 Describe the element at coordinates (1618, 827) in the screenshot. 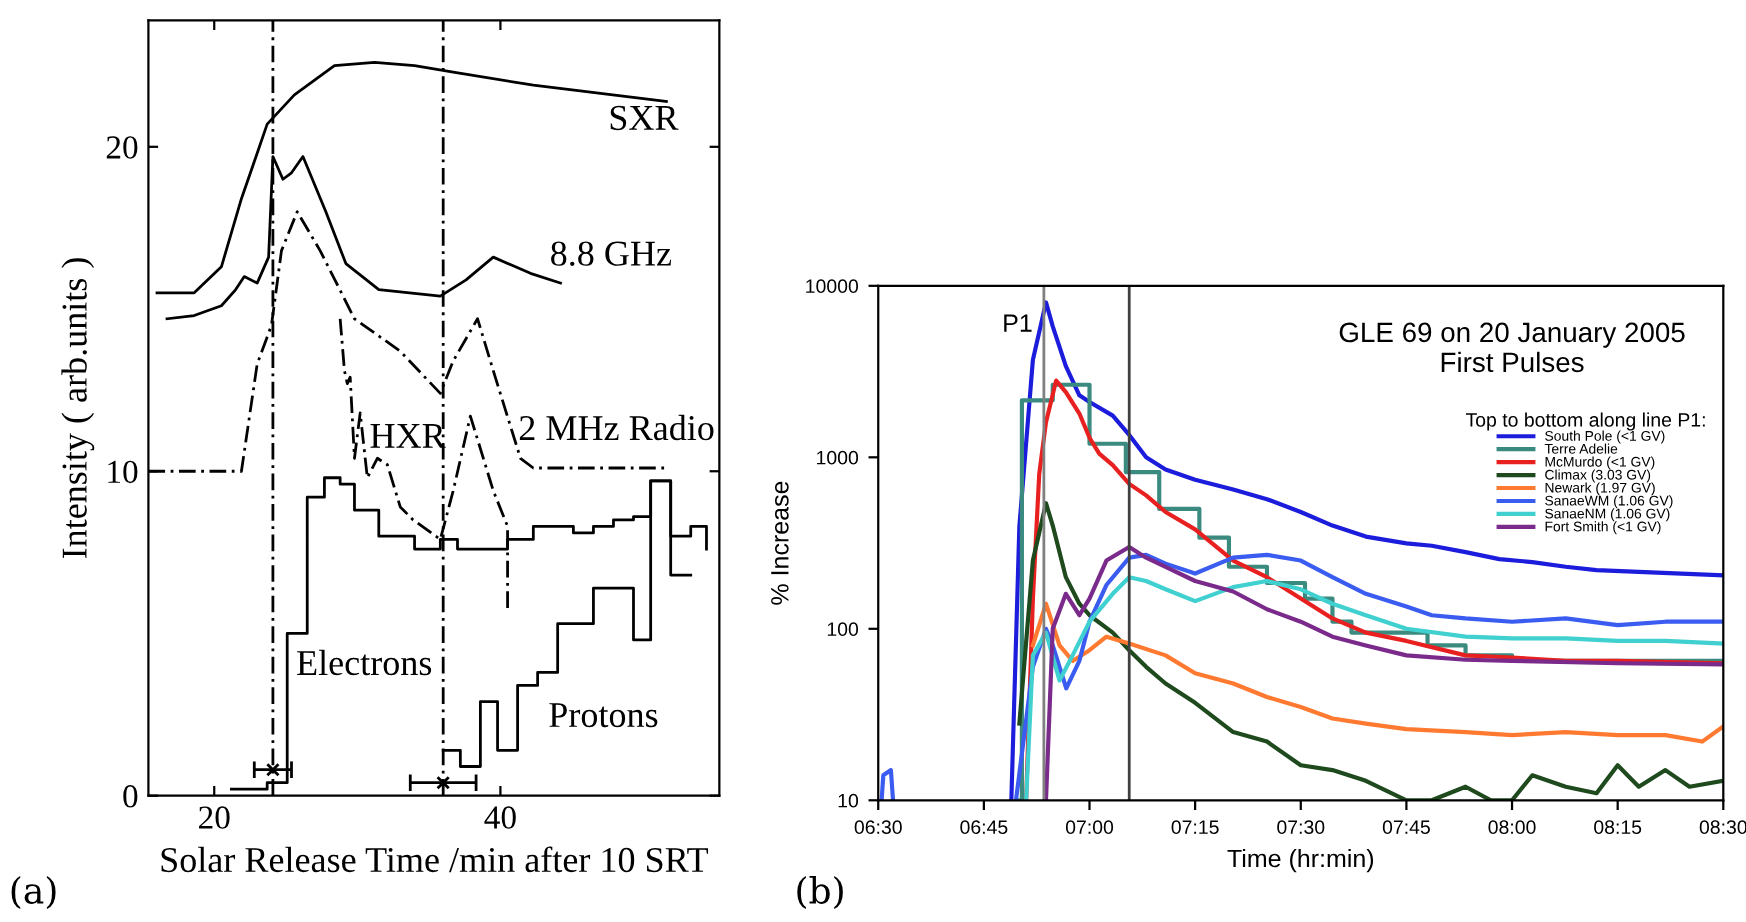

I see `x-tick-label: 08:15` at that location.